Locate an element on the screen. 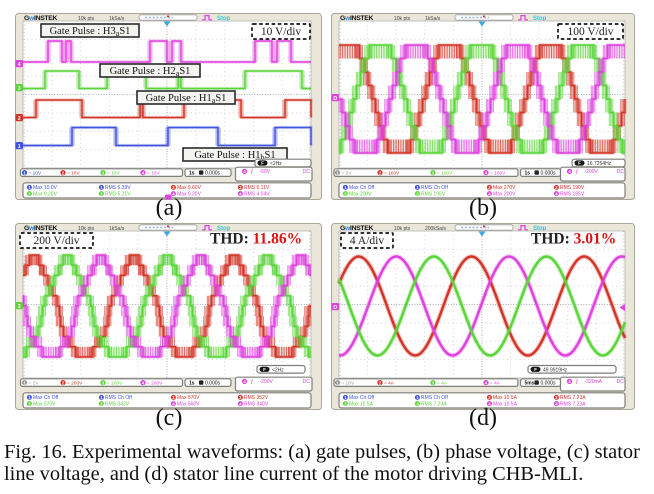  svg-text: 4 A/div is located at coordinates (367, 241).